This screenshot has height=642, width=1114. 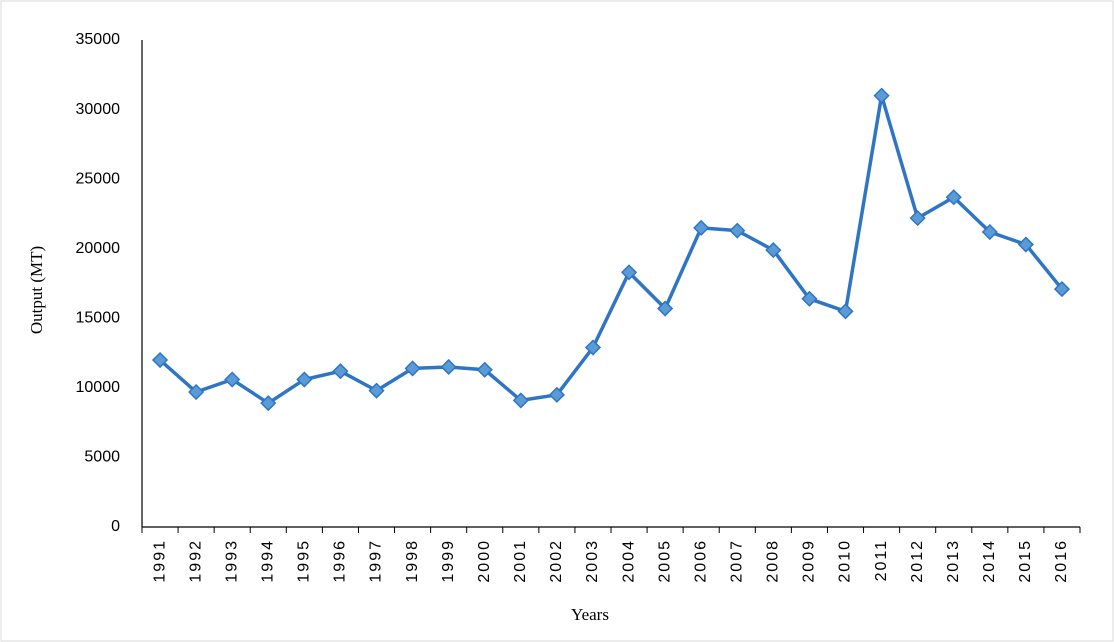 I want to click on x-tick-label: 2009, so click(x=809, y=561).